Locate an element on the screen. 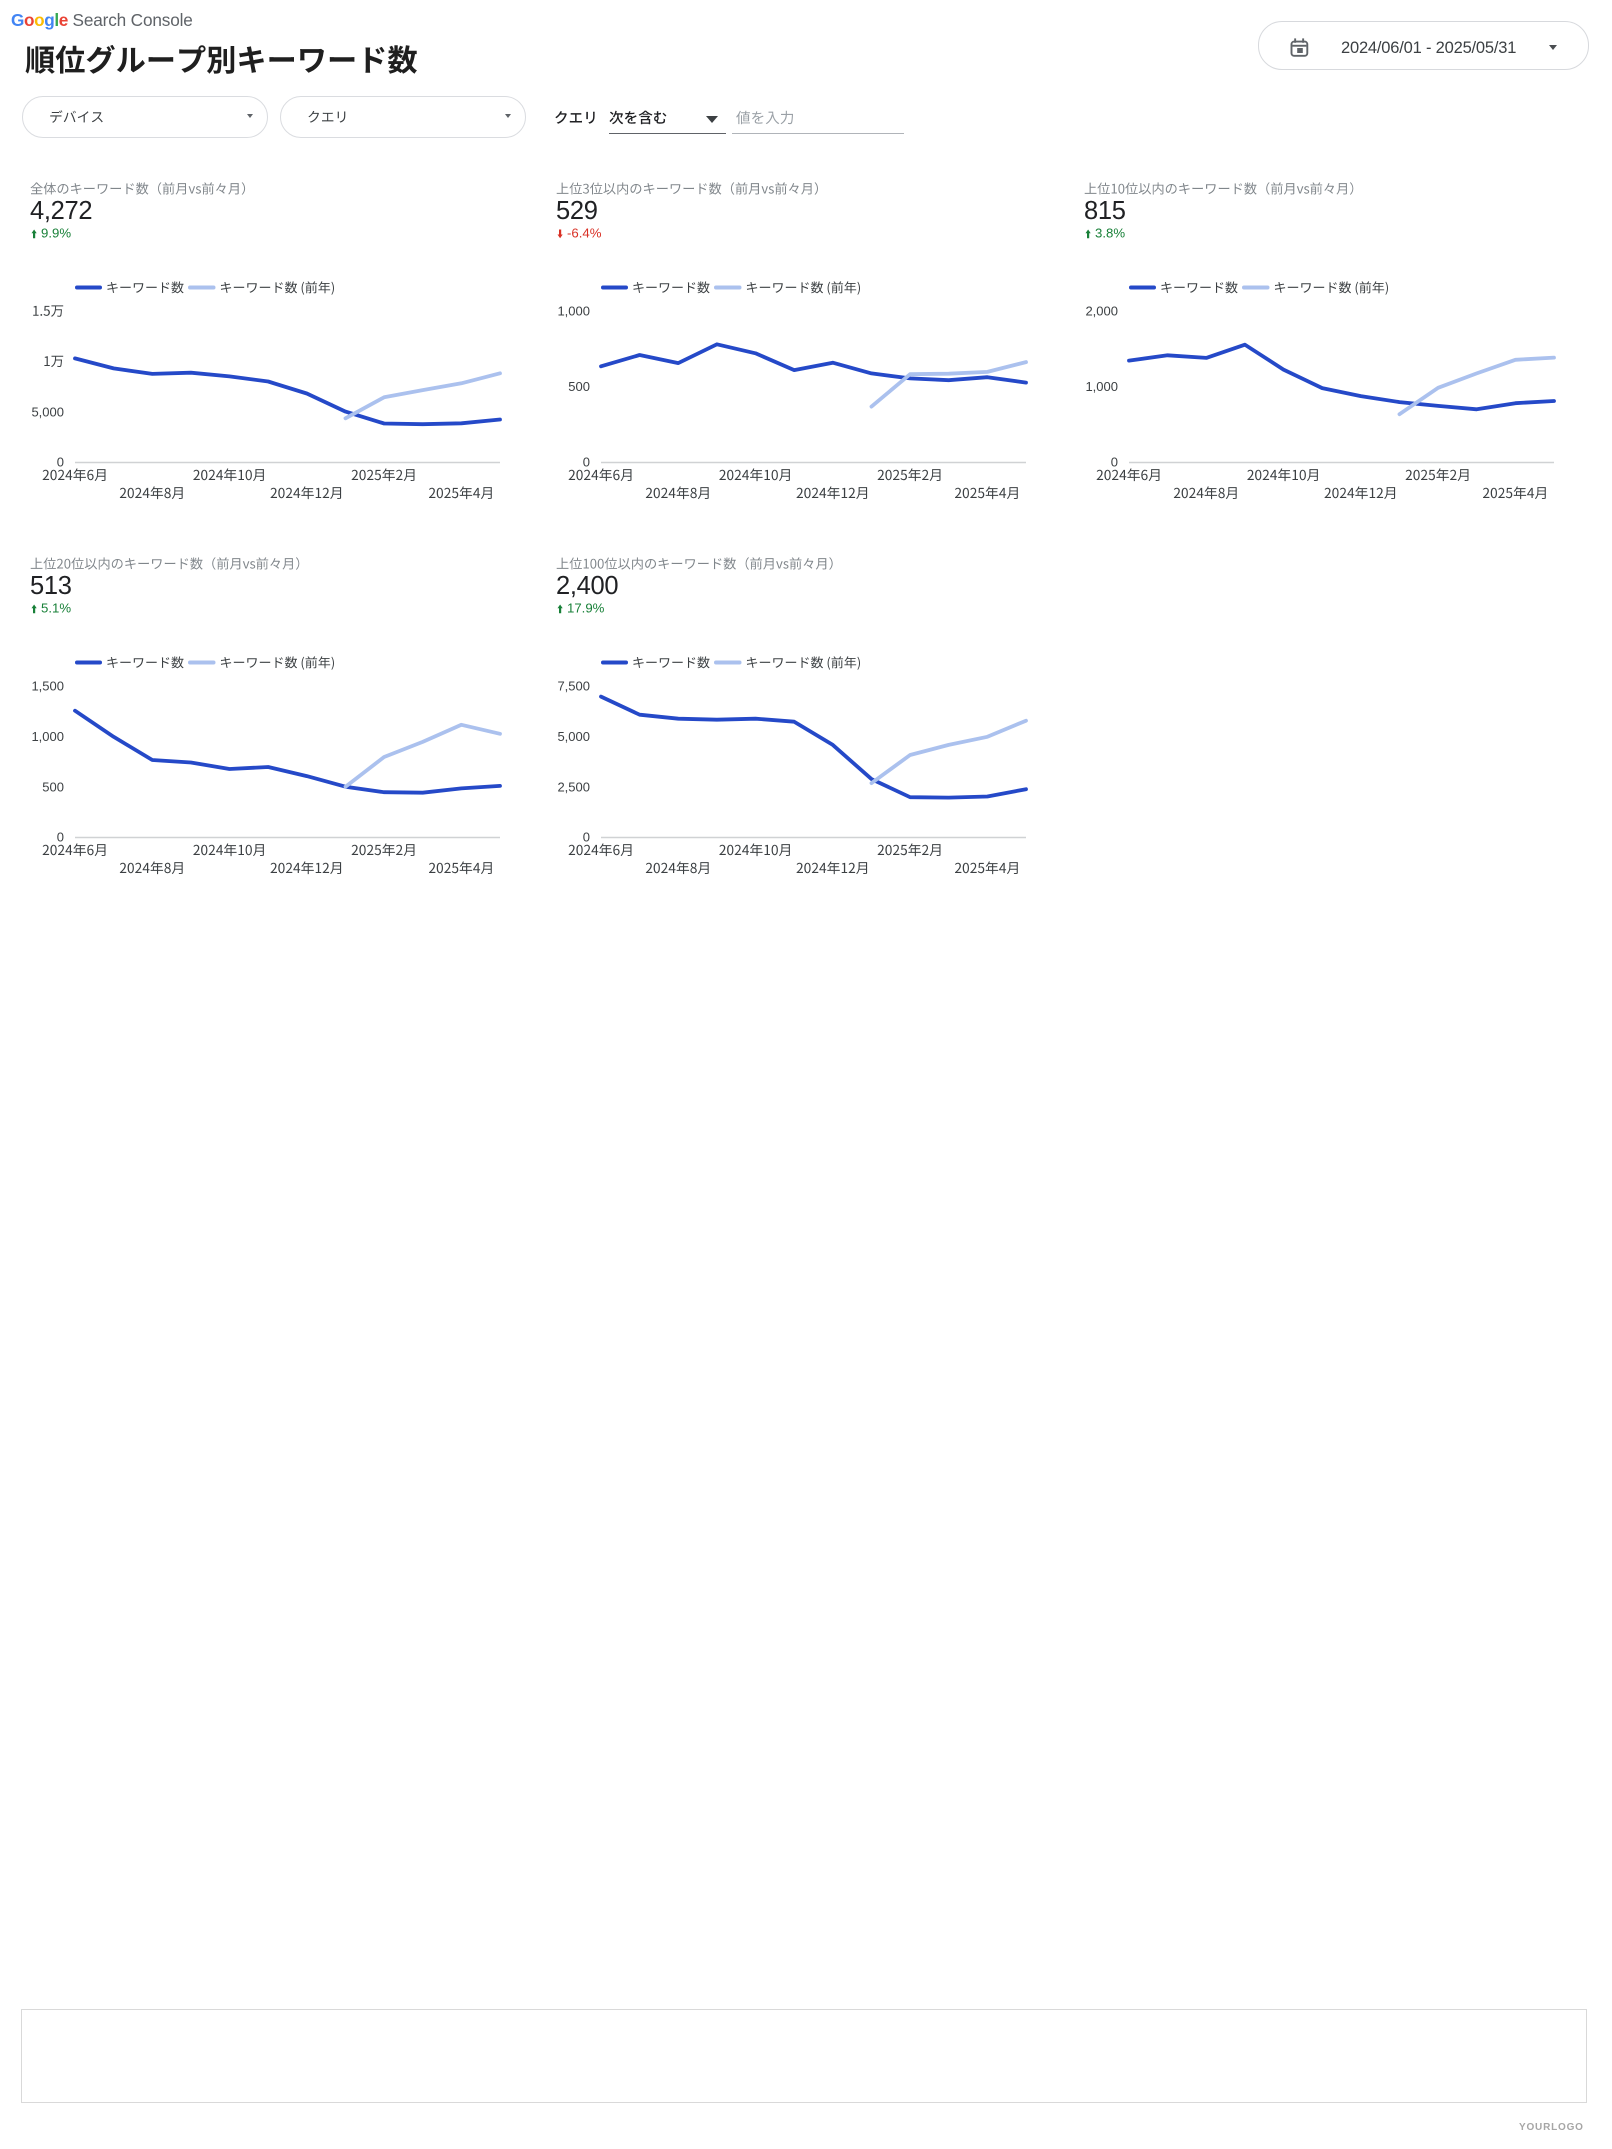  svg-text: 529 is located at coordinates (577, 211).